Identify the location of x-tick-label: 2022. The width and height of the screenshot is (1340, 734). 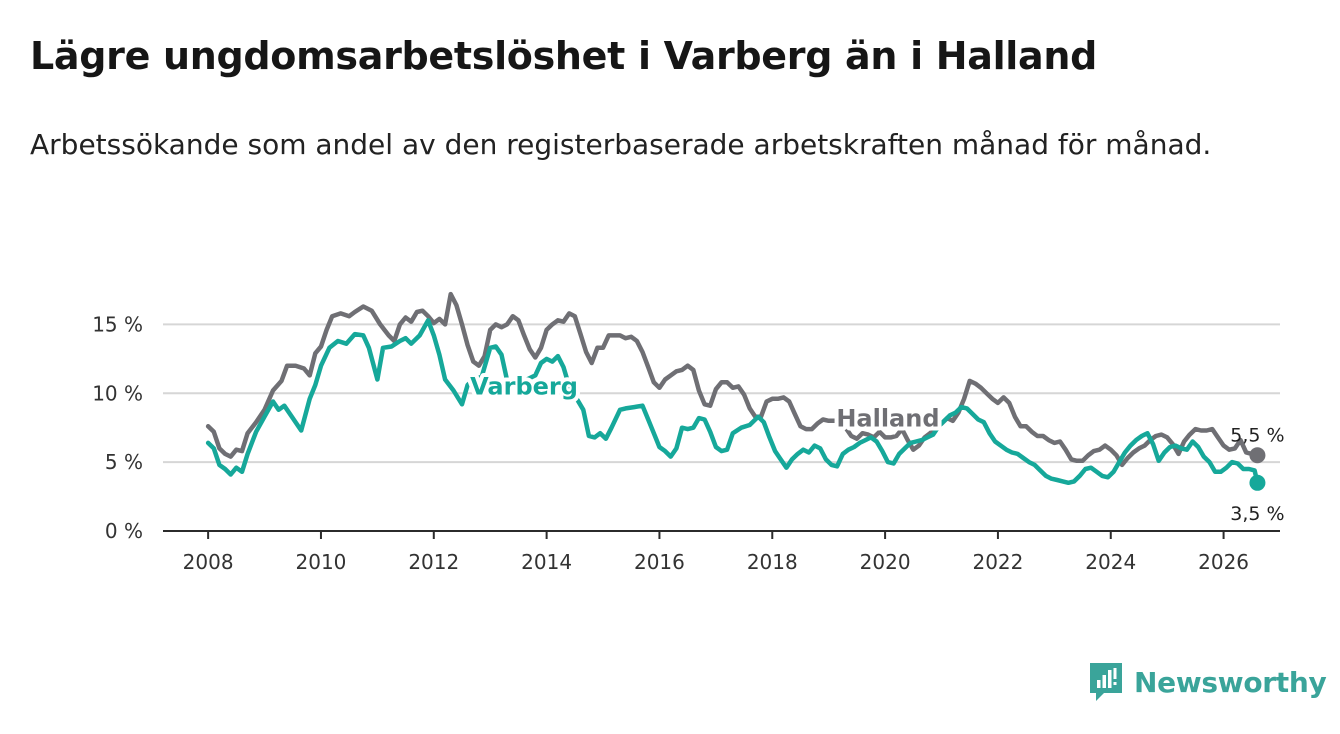
(997, 562).